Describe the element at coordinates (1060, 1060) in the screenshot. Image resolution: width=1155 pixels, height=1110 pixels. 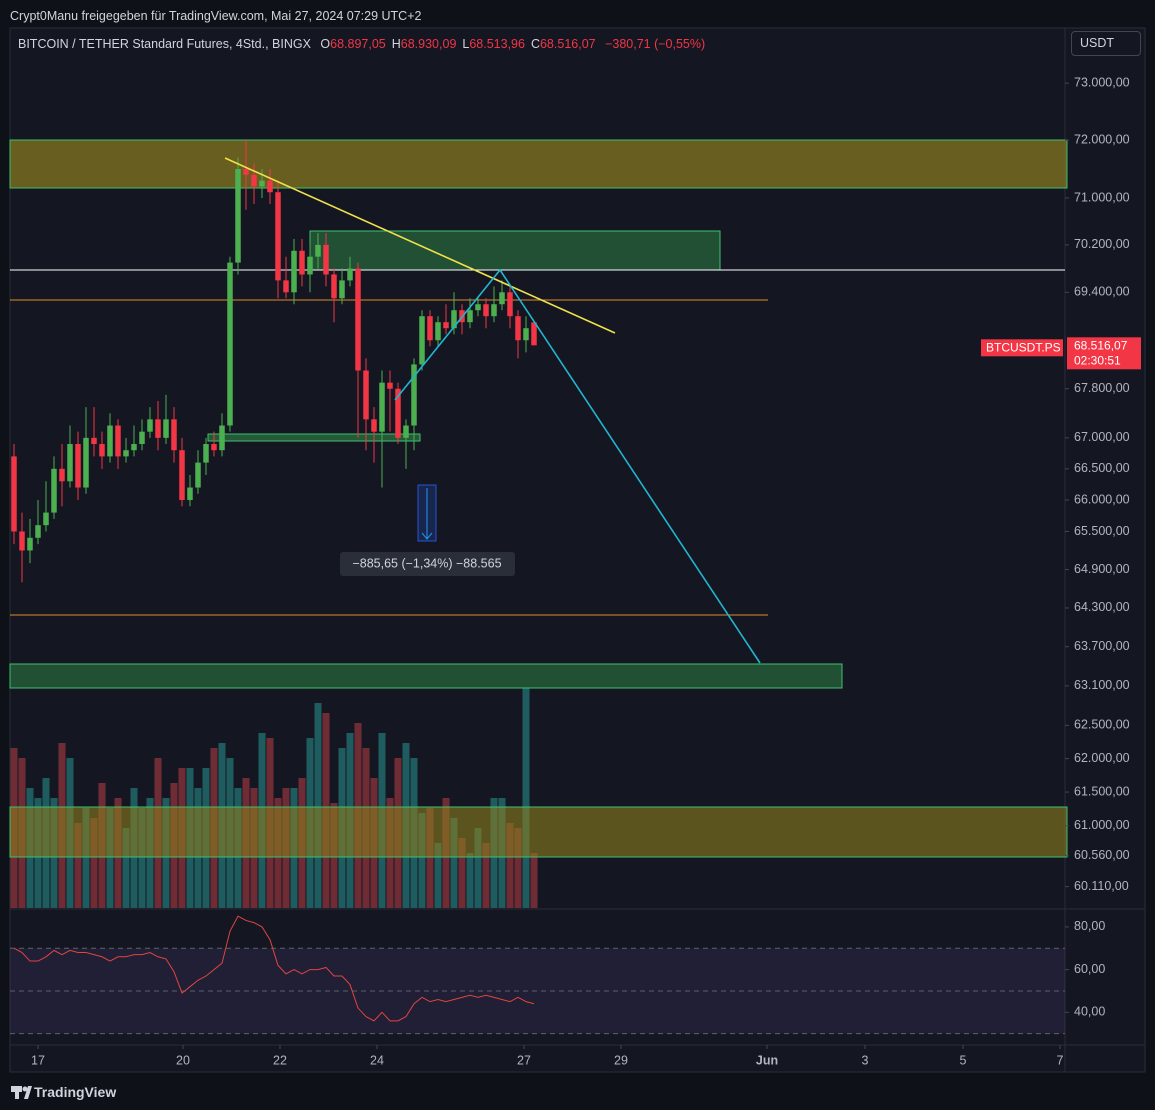
I see `x-tick-label: 7` at that location.